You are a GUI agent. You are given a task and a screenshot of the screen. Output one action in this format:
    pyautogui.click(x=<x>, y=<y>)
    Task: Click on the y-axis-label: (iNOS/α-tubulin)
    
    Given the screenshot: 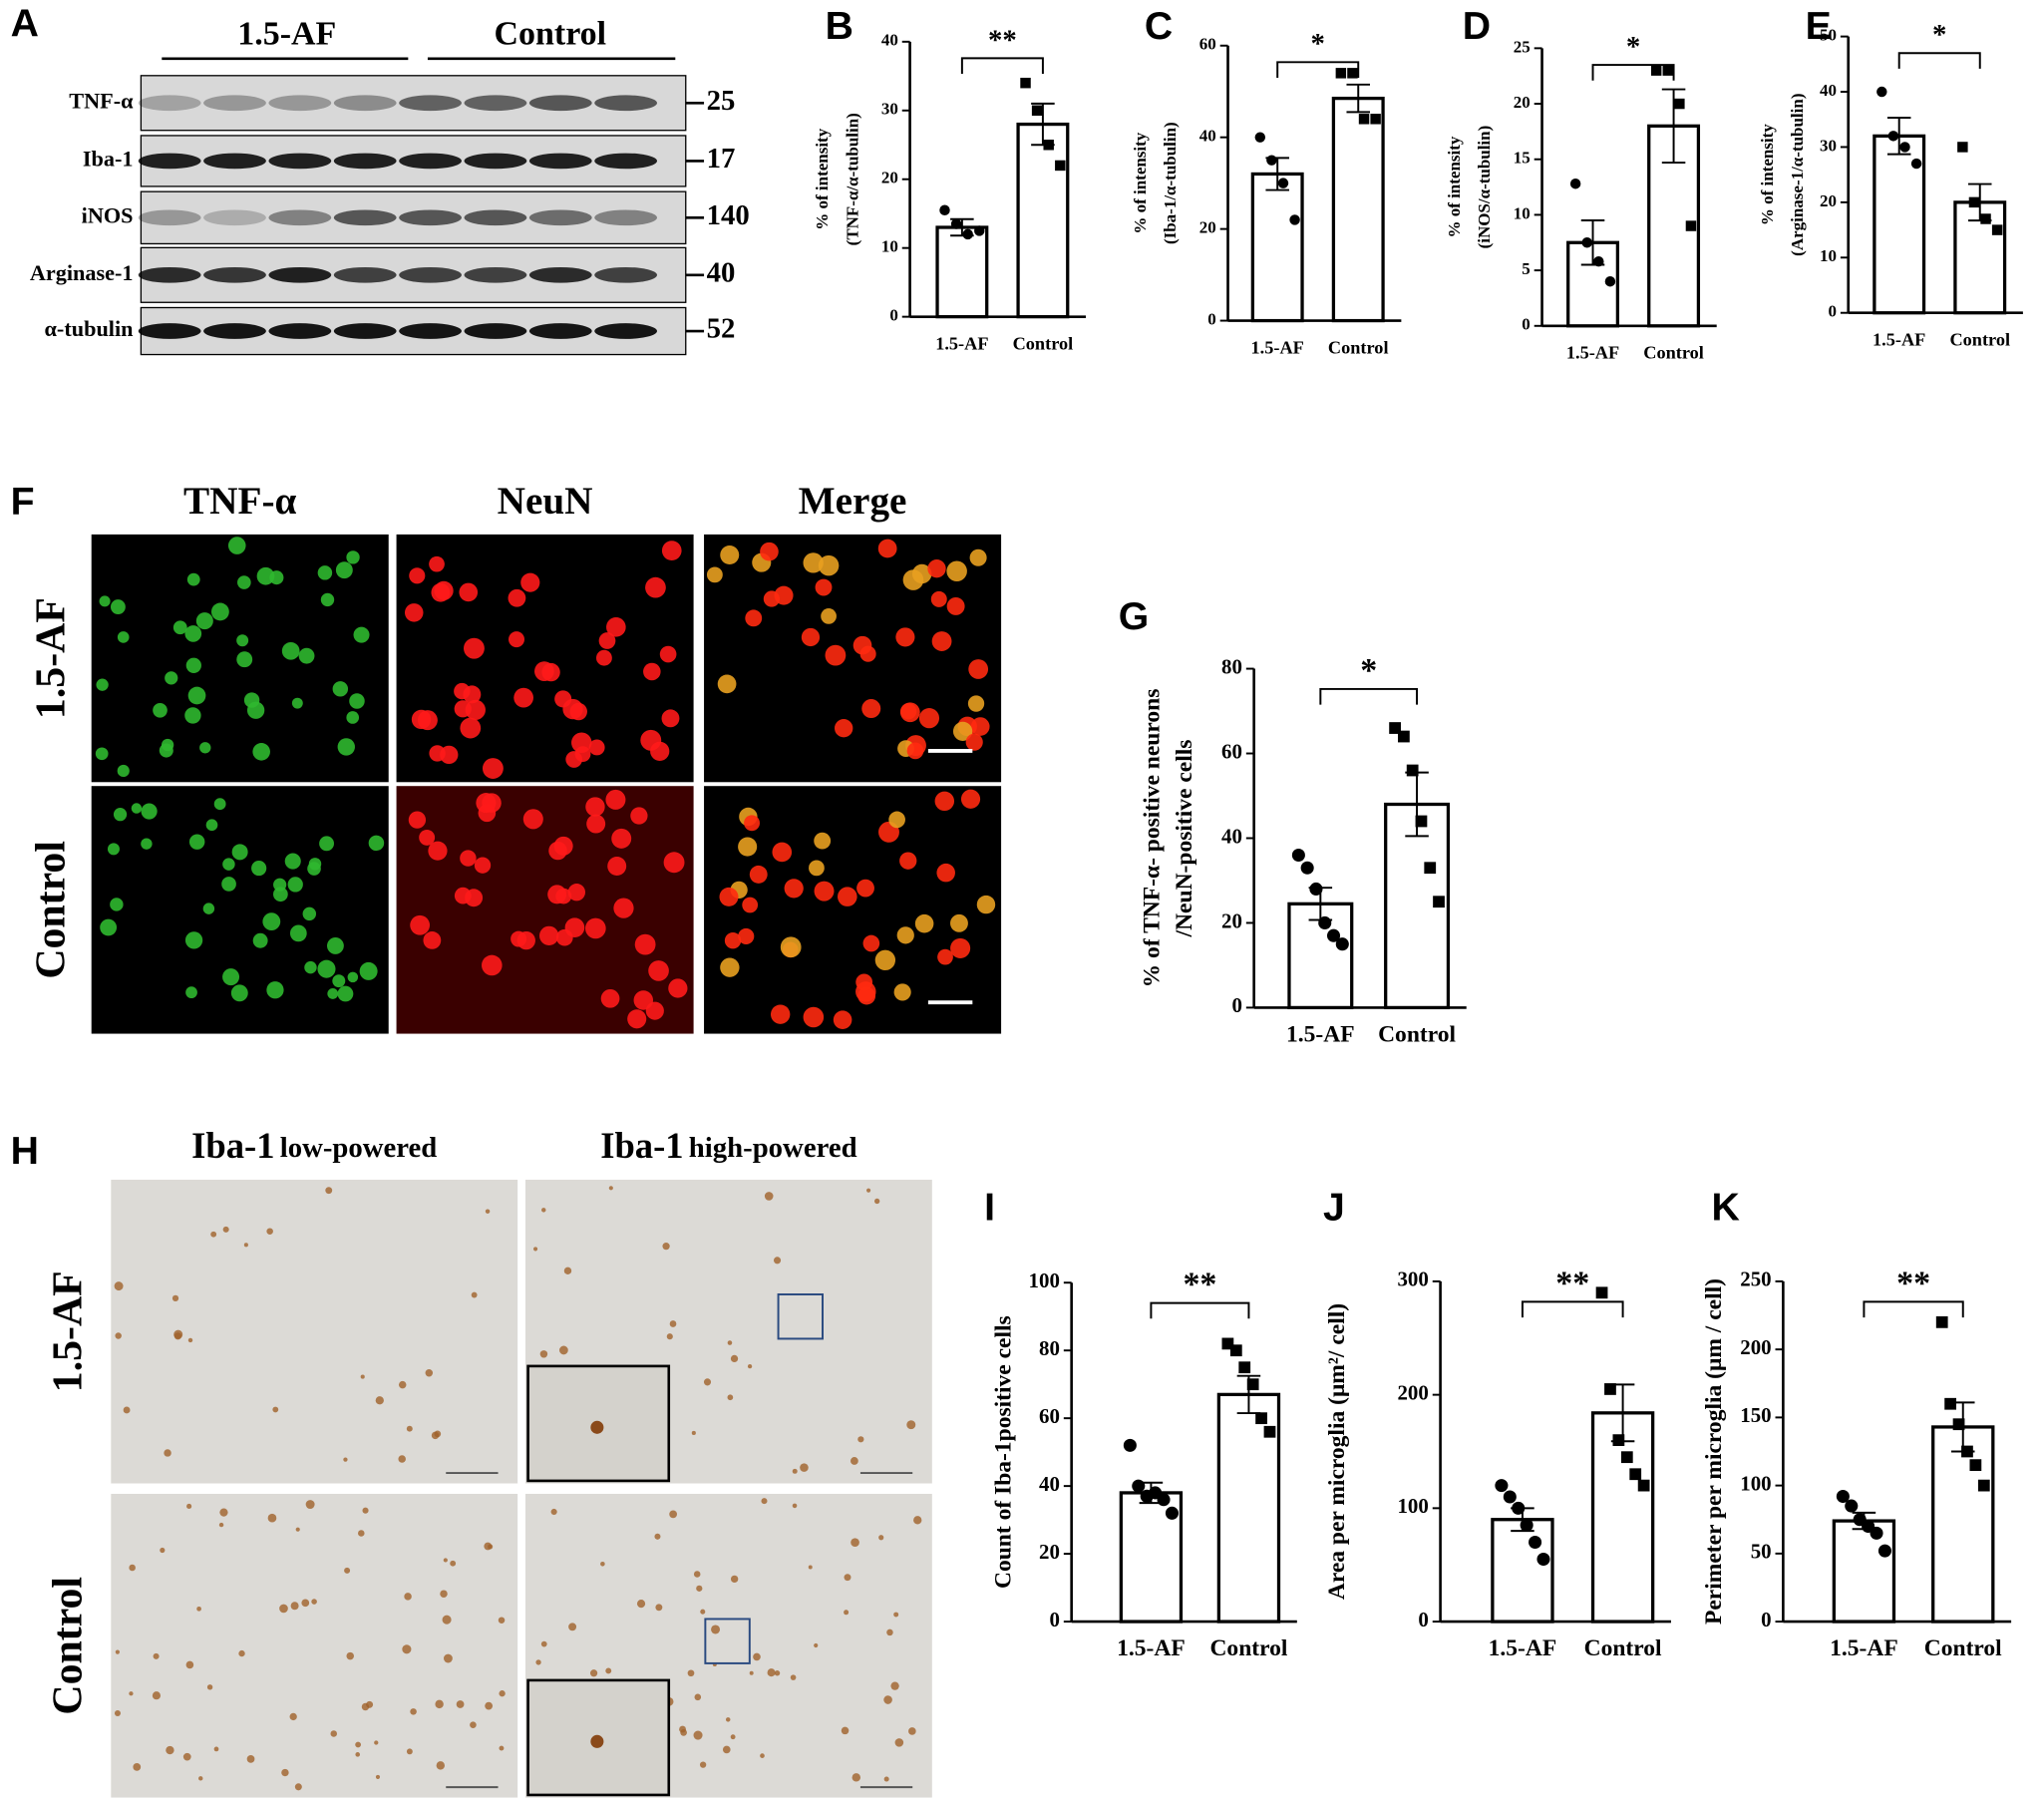 What is the action you would take?
    pyautogui.click(x=1484, y=187)
    